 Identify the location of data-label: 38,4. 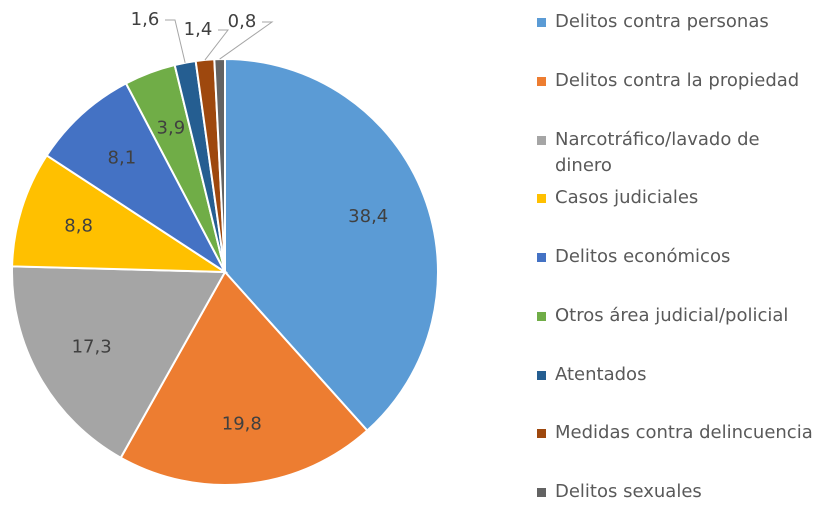
(368, 216).